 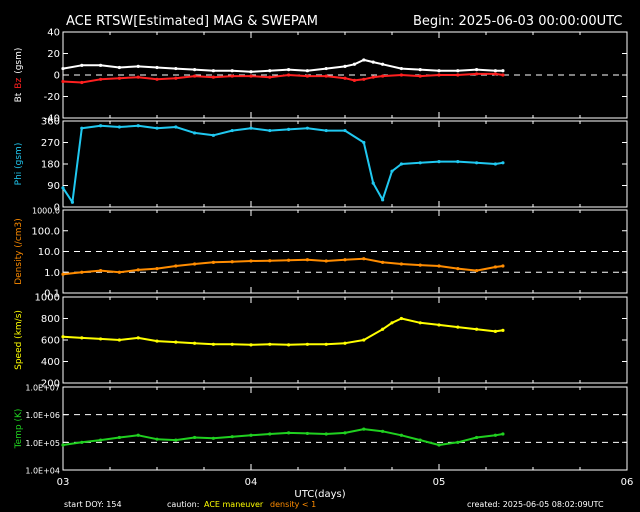 What do you see at coordinates (345, 428) in the screenshot?
I see `panel-frame-temp` at bounding box center [345, 428].